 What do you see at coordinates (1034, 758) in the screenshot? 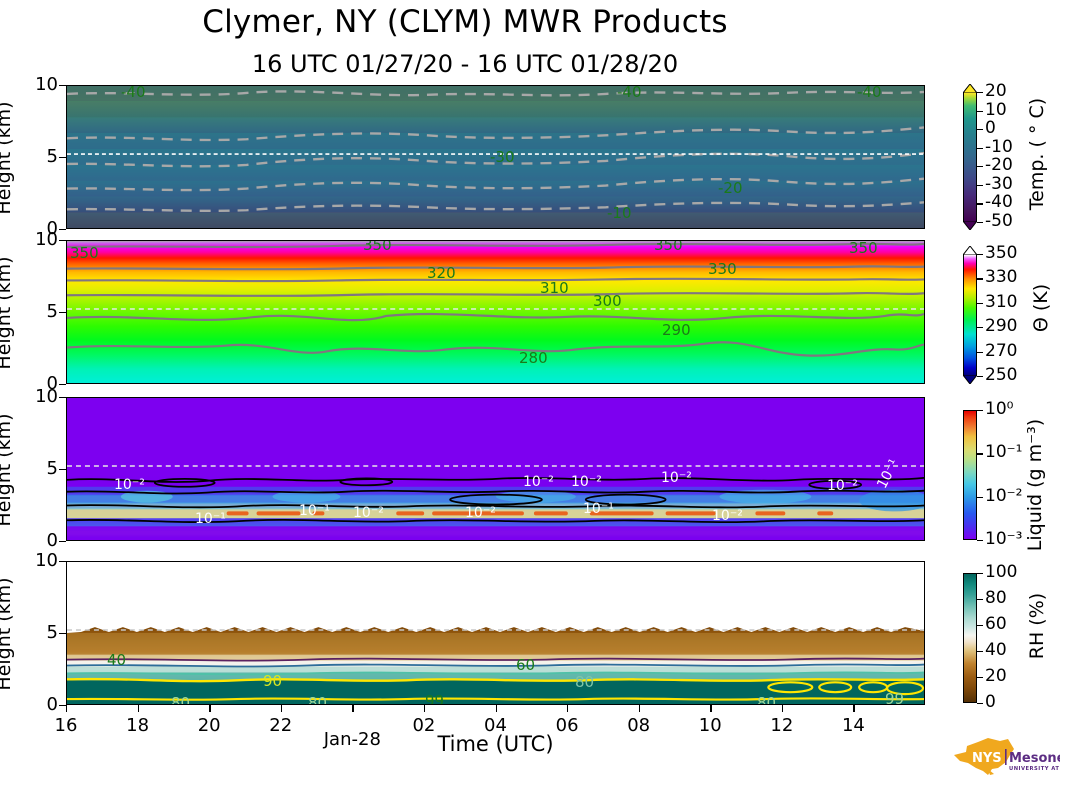
I see `logo-mesonet-text: Mesonet` at bounding box center [1034, 758].